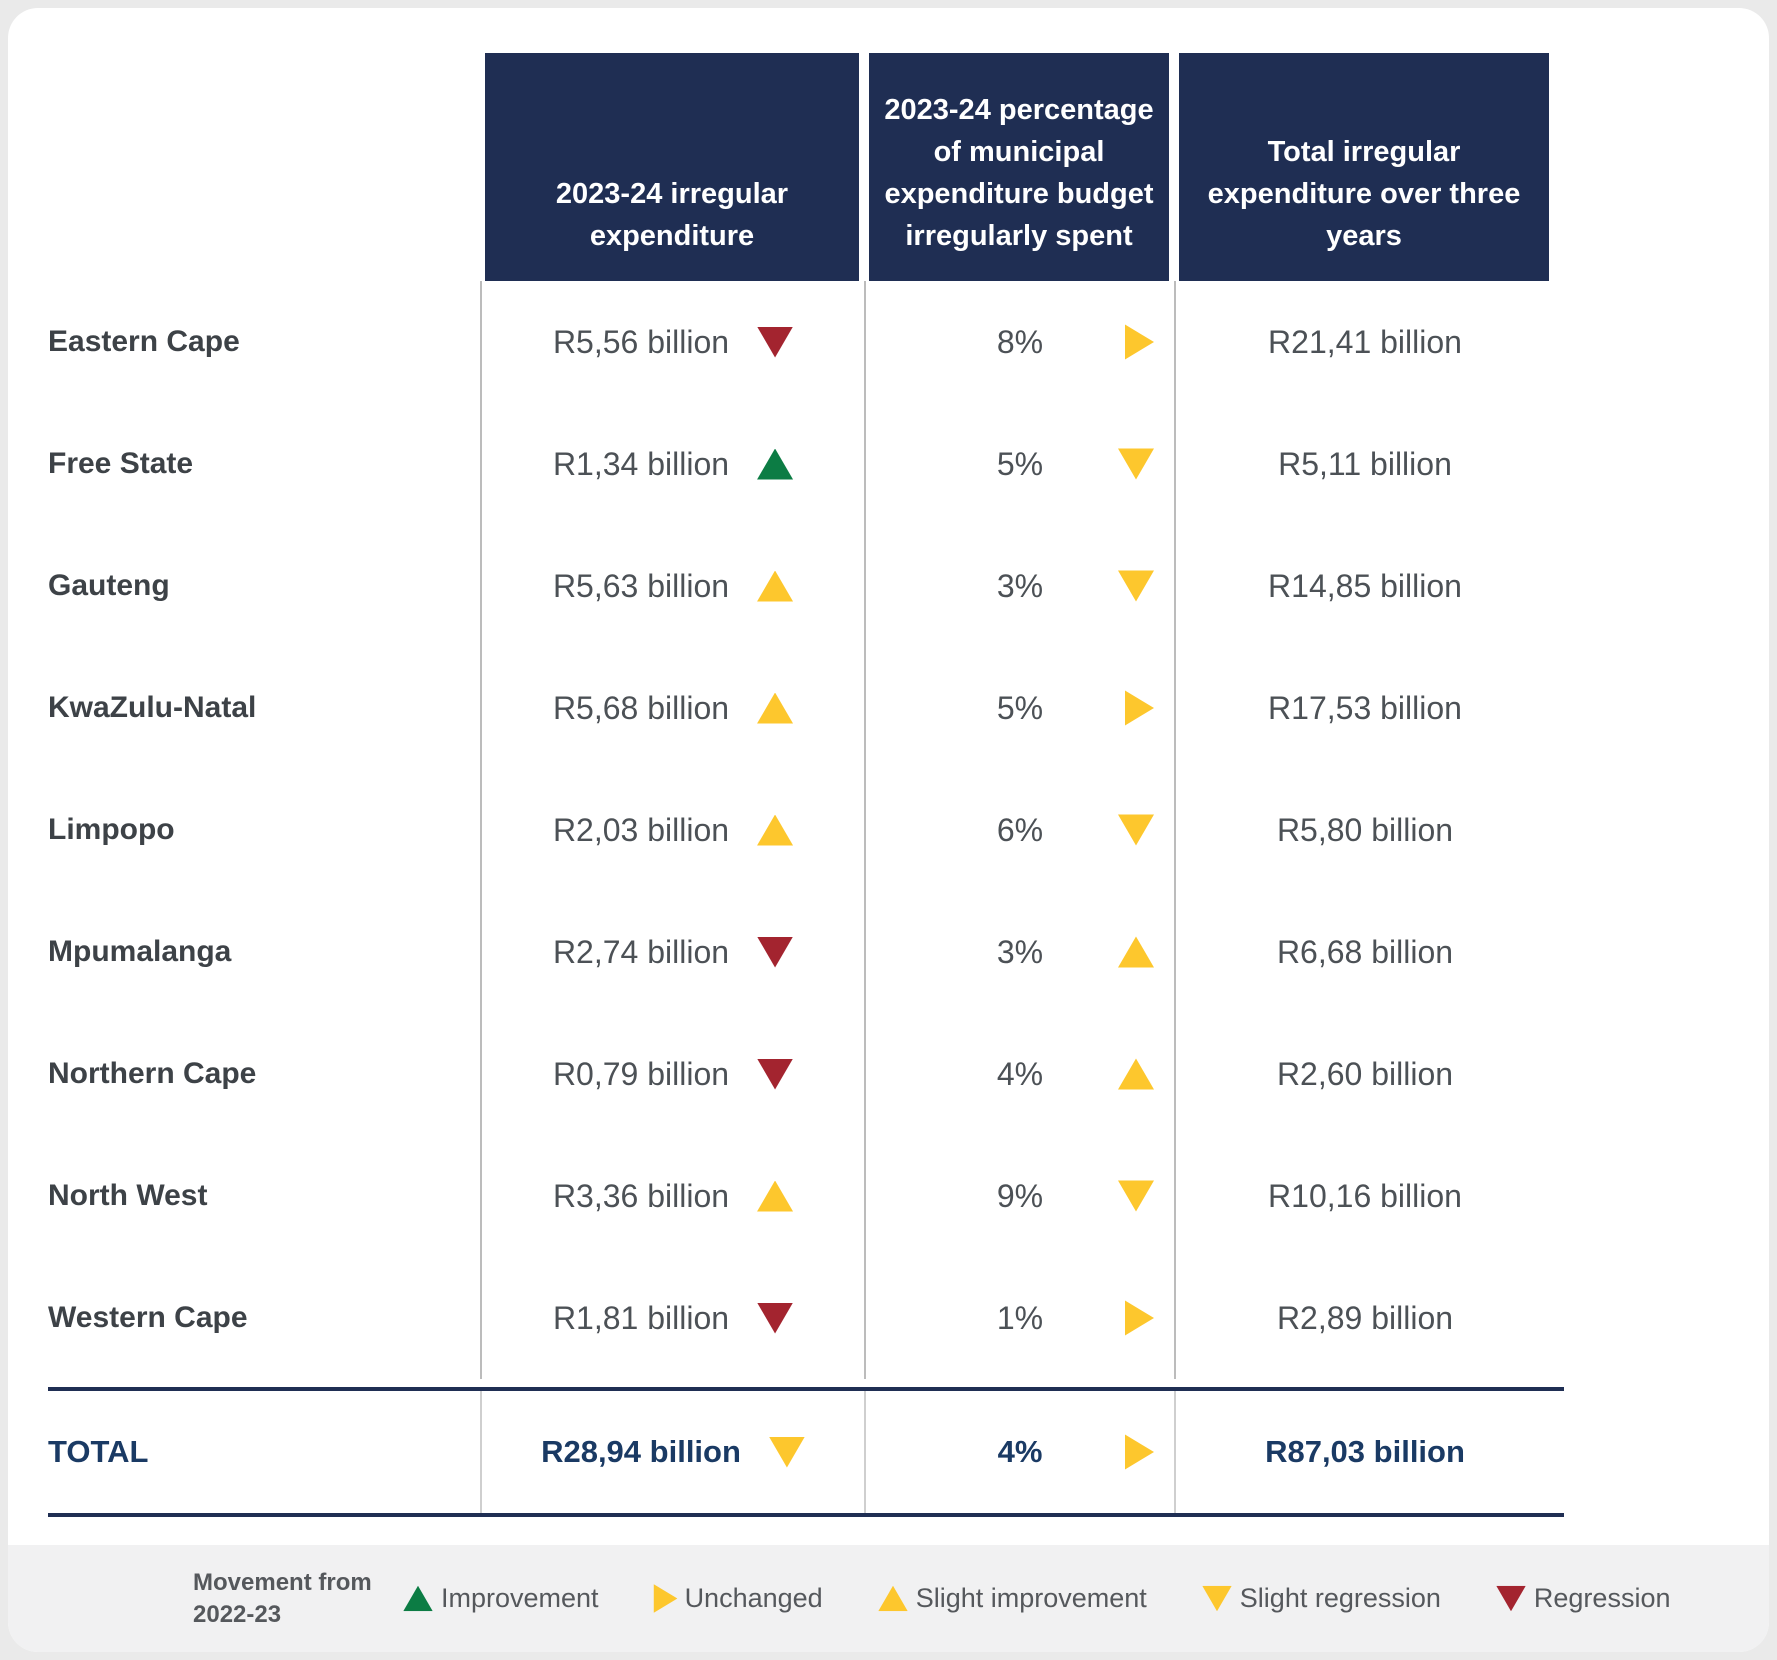  I want to click on province-label: North West, so click(128, 1195).